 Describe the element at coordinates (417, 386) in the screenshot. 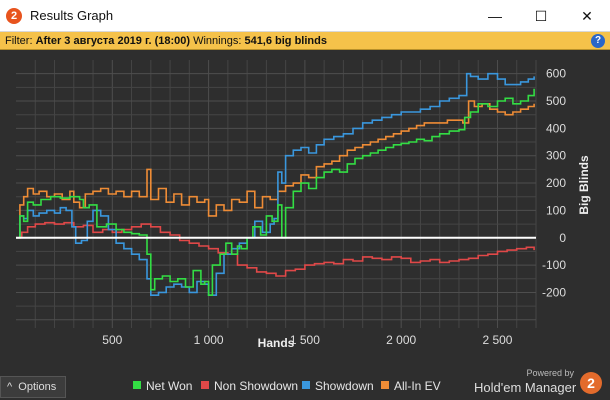

I see `legend-label: All-In EV` at that location.